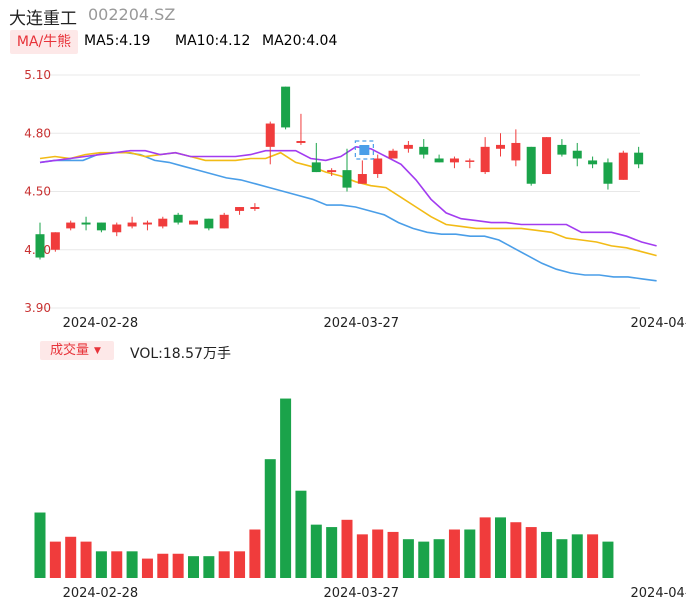 This screenshot has height=606, width=686. What do you see at coordinates (43, 19) in the screenshot?
I see `stock-name: 大连重工` at bounding box center [43, 19].